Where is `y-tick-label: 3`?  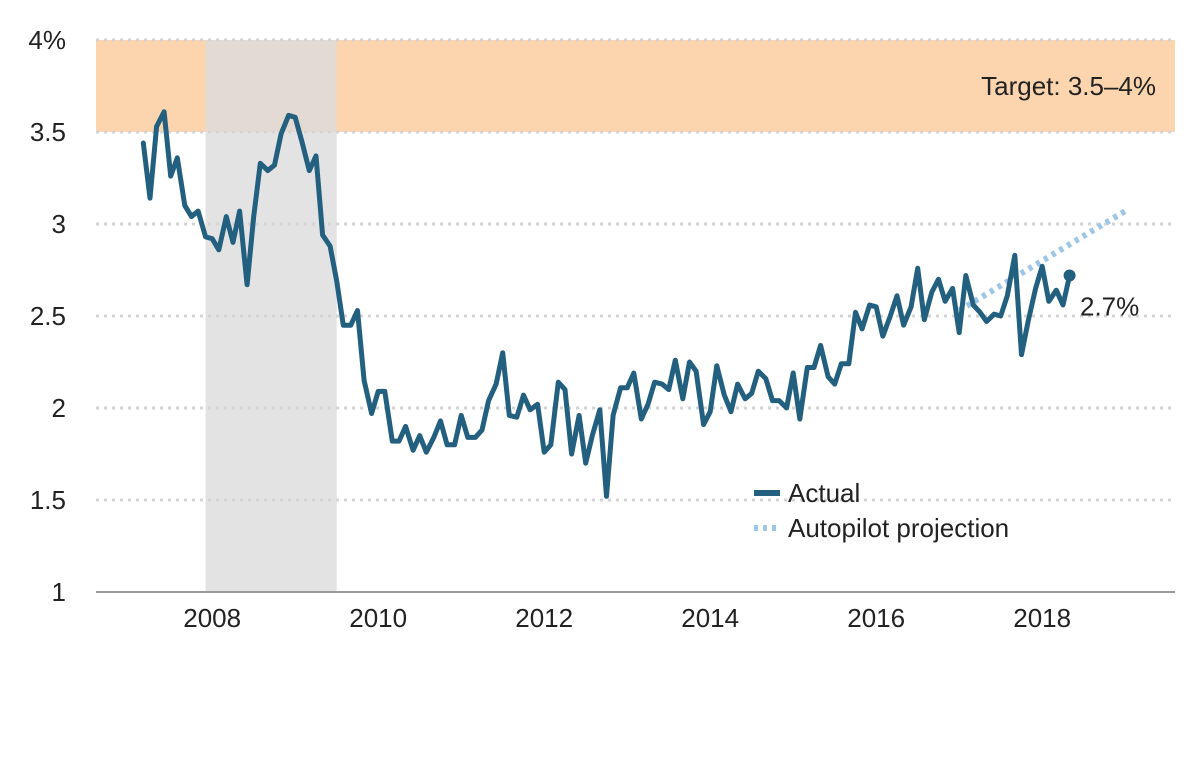
y-tick-label: 3 is located at coordinates (59, 224).